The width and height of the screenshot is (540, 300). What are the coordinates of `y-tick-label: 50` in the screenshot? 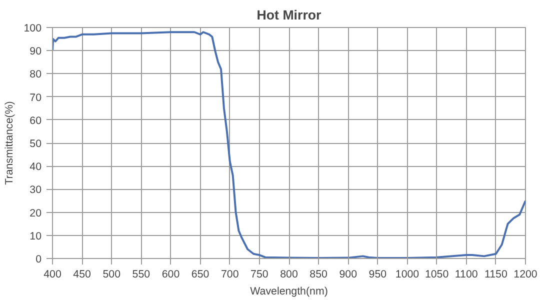 It's located at (36, 144).